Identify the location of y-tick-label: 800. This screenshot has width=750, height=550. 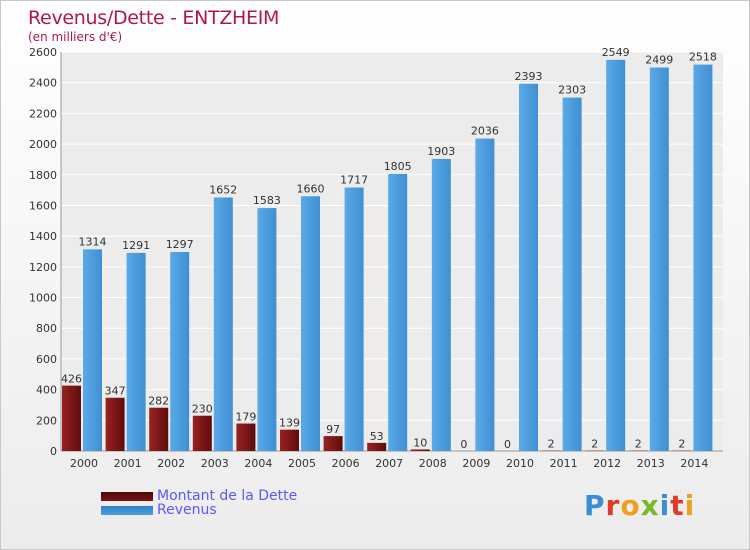
(46, 328).